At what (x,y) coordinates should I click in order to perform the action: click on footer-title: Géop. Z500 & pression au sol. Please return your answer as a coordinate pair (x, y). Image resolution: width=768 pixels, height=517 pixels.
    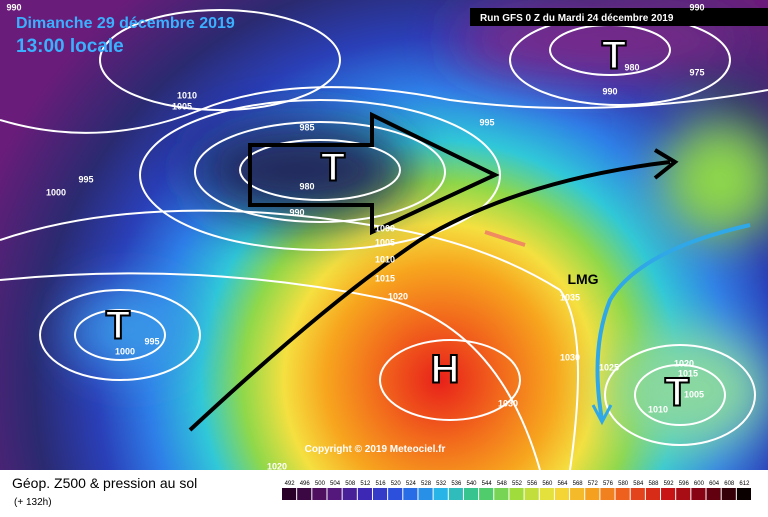
    Looking at the image, I should click on (104, 483).